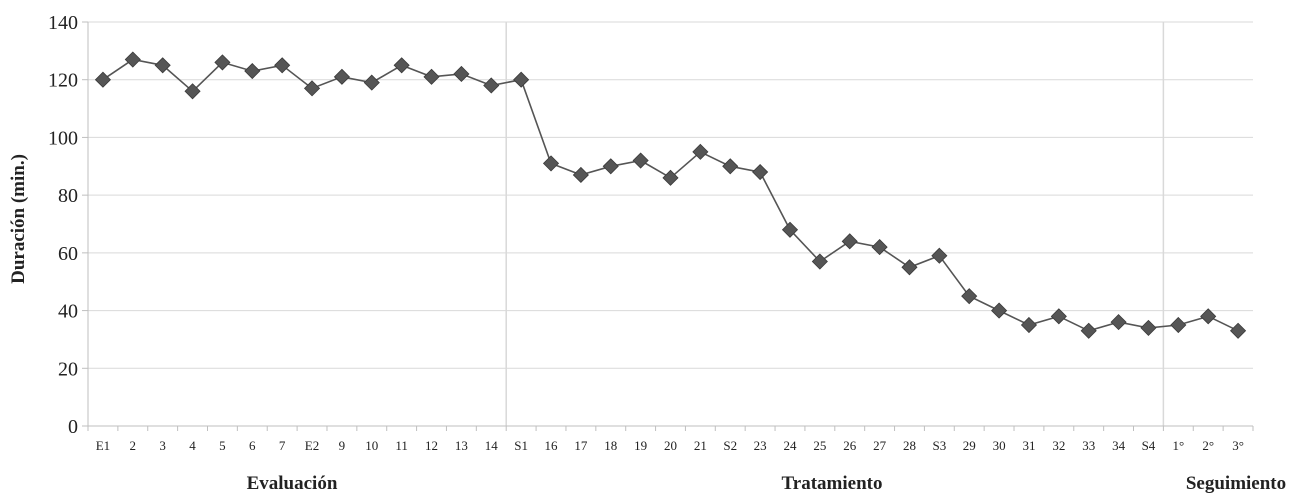  Describe the element at coordinates (832, 483) in the screenshot. I see `phase-label-tratamiento: Tratamiento` at that location.